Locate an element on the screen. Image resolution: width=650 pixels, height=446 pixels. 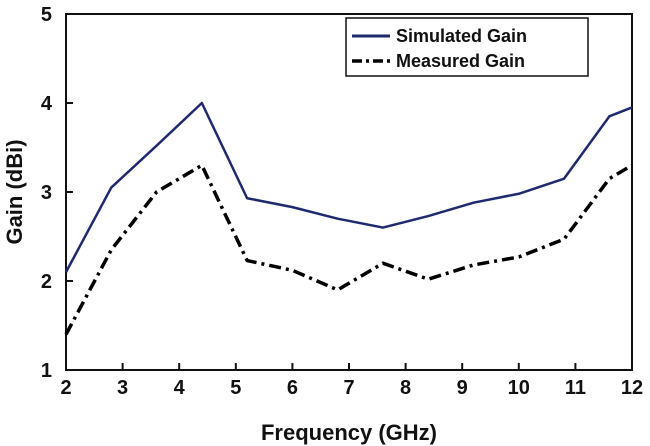
legend-label-measured: Measured Gain is located at coordinates (460, 61).